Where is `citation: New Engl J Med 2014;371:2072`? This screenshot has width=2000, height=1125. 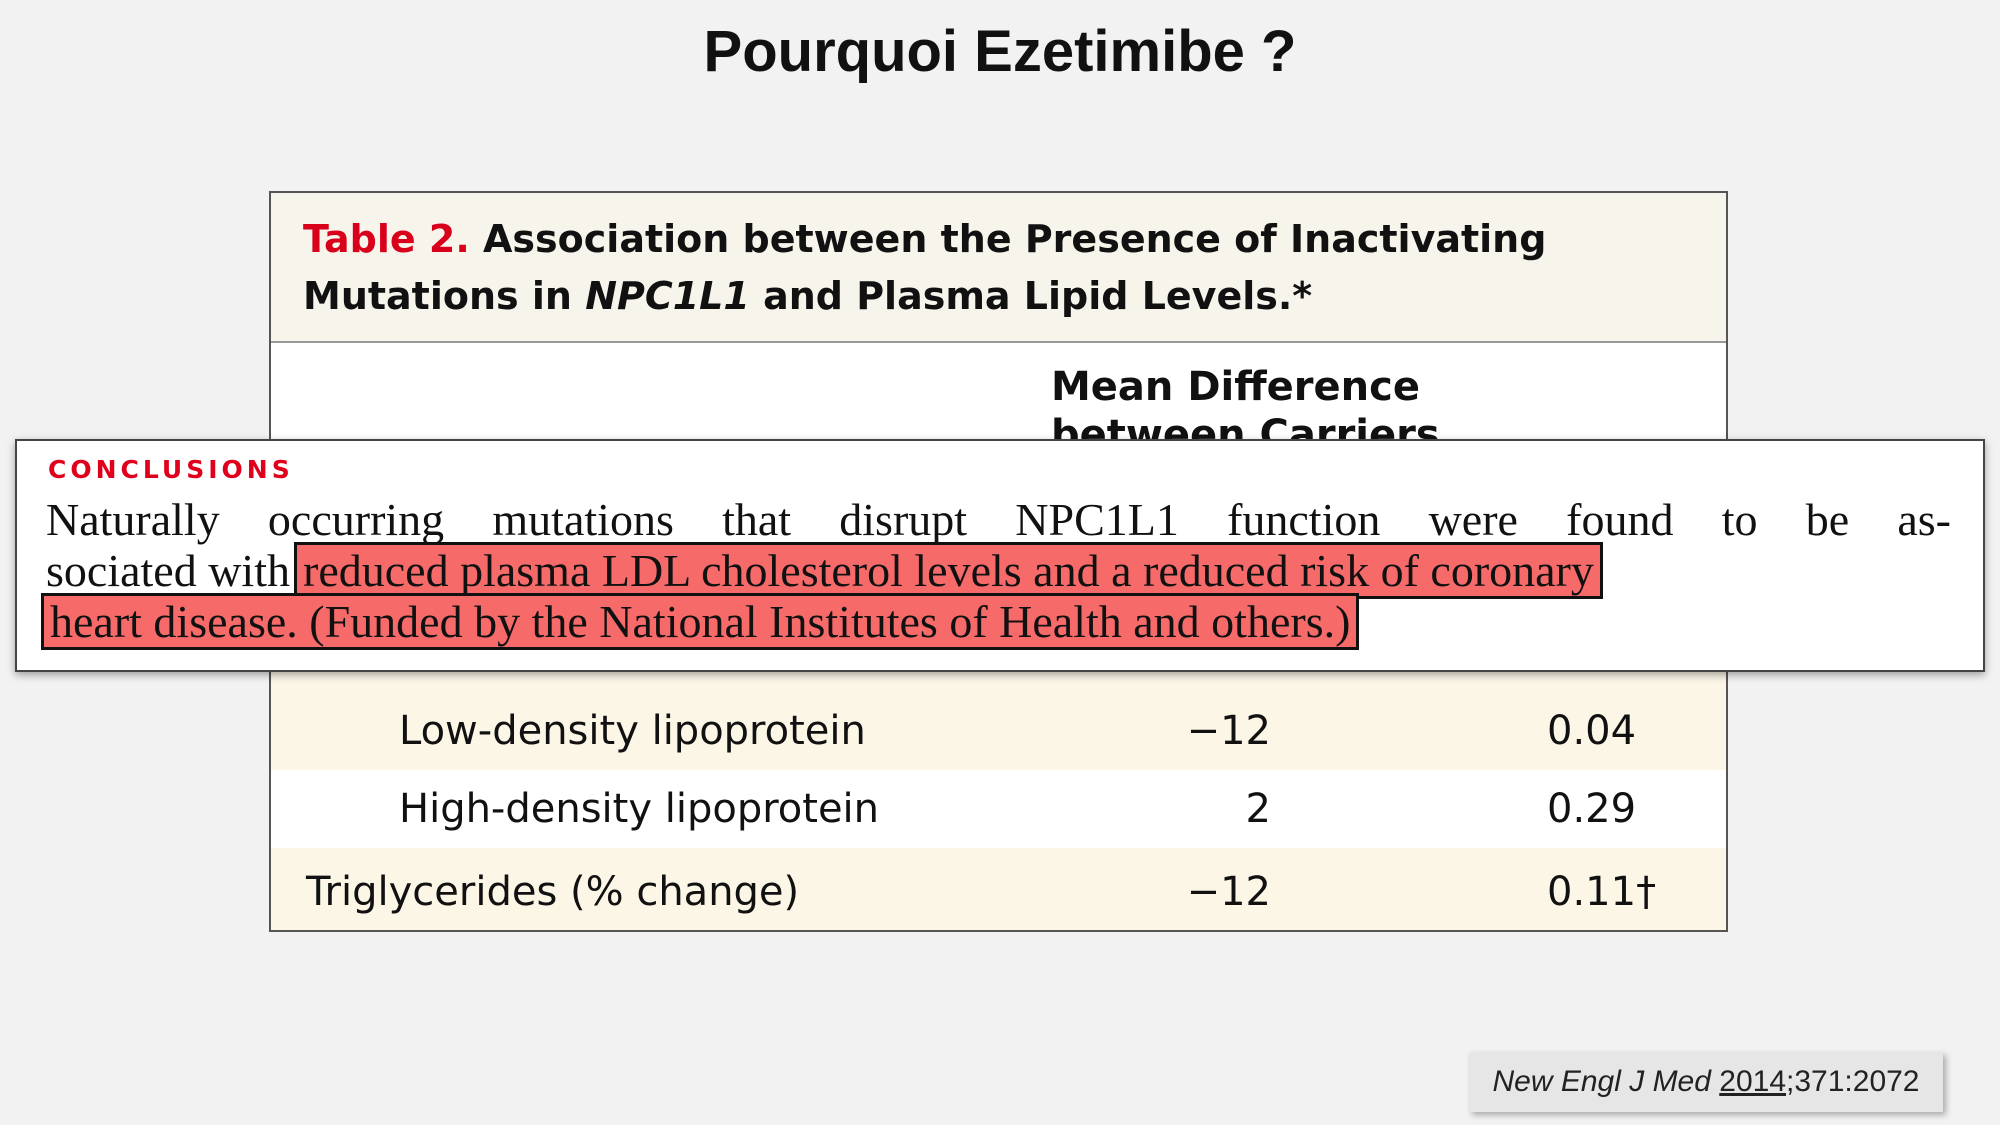
citation: New Engl J Med 2014;371:2072 is located at coordinates (1706, 1082).